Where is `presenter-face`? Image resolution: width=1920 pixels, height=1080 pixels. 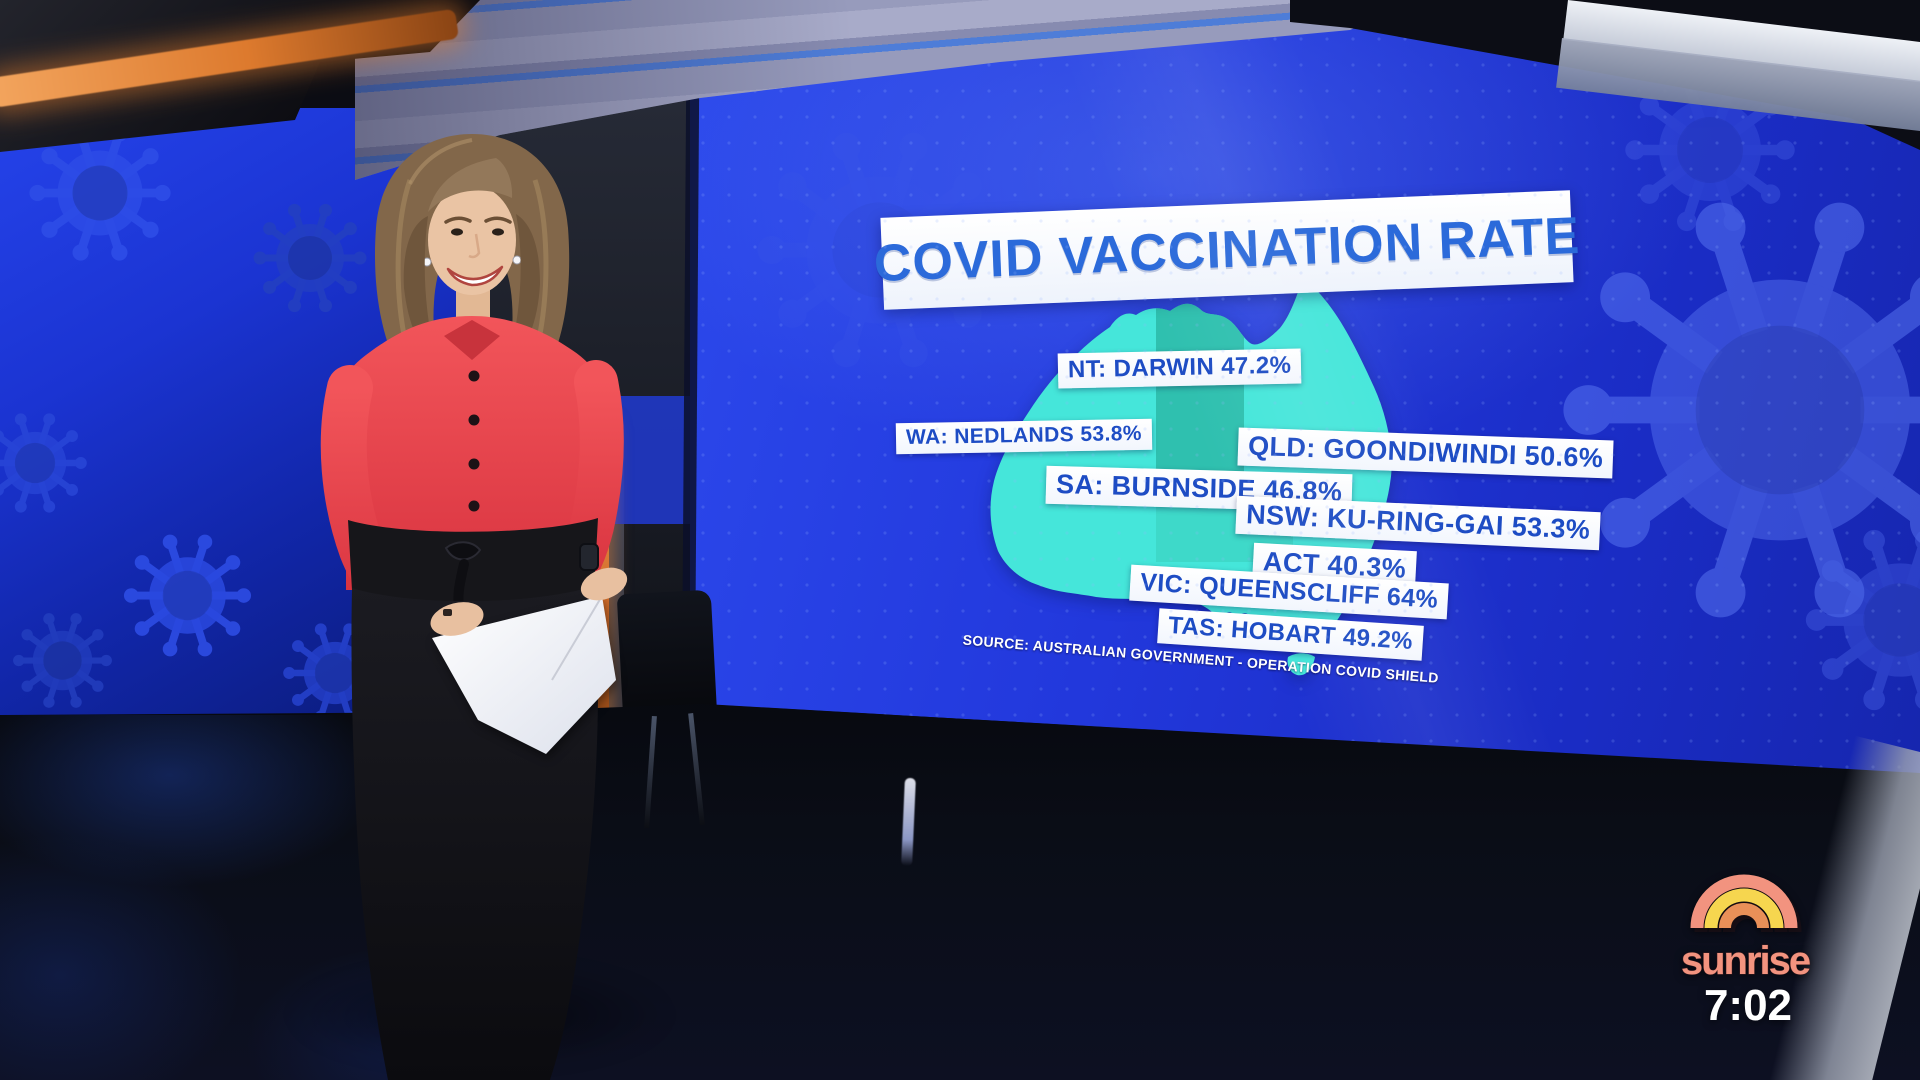
presenter-face is located at coordinates (472, 240).